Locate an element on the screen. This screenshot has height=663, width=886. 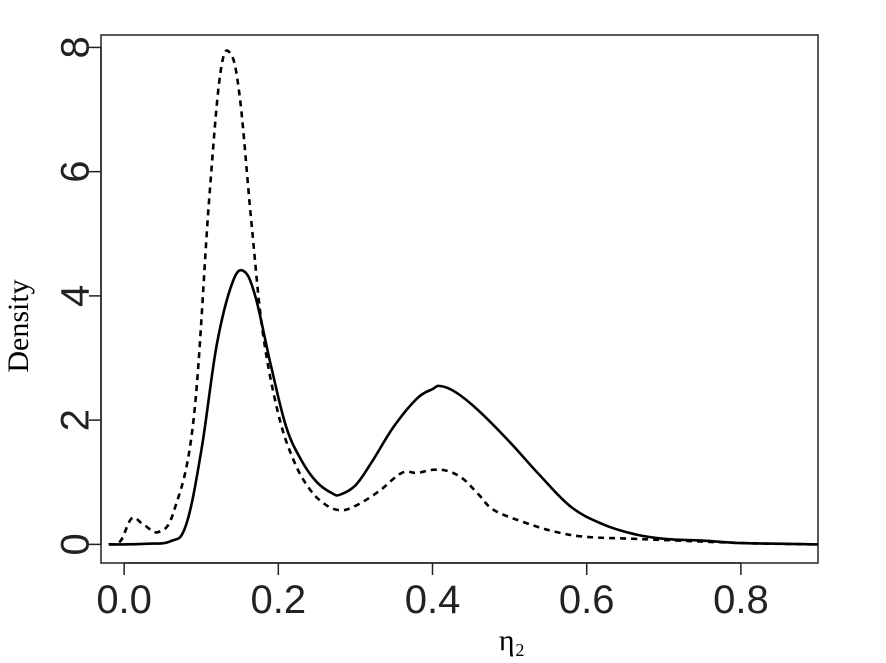
y-tick-label: 4 is located at coordinates (76, 296).